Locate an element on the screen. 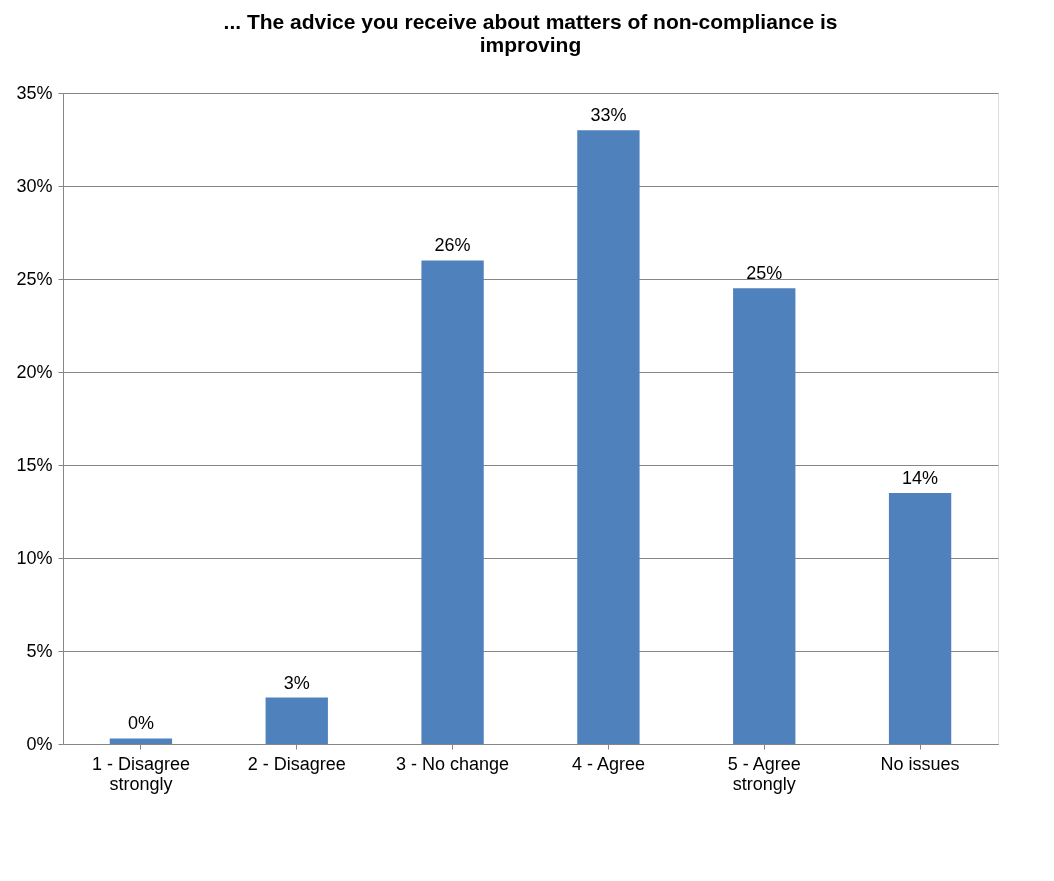  data-label: 14% is located at coordinates (920, 477).